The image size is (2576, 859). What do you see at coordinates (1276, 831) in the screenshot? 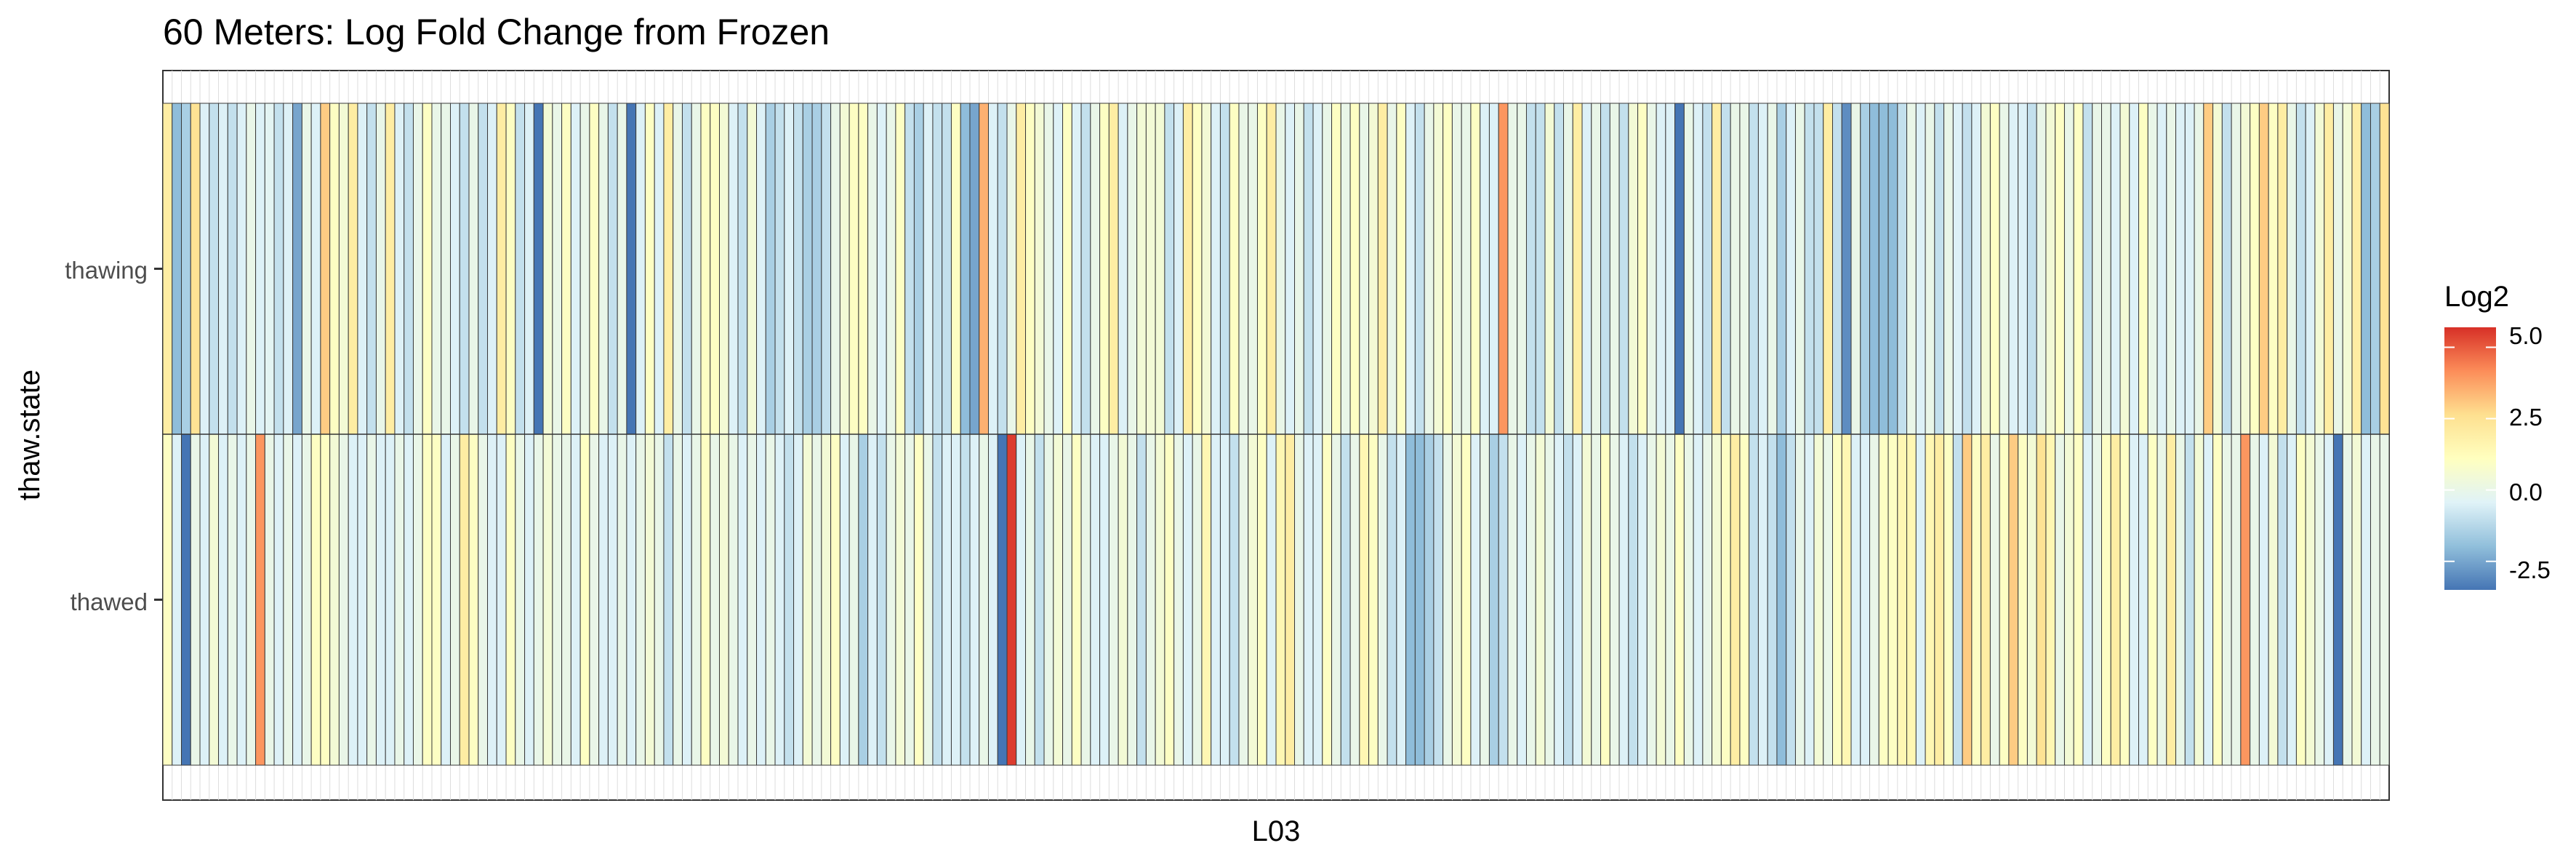
I see `x-axis-title: L03` at bounding box center [1276, 831].